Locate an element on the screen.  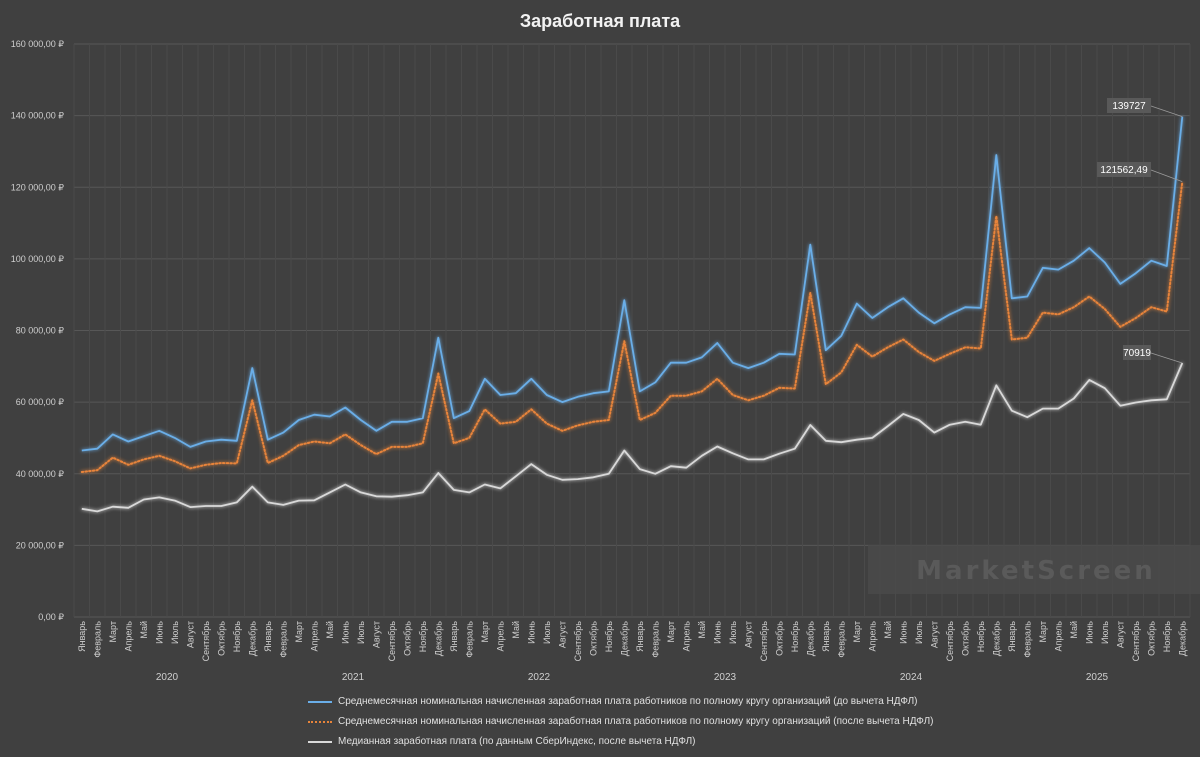
chart-title: Заработная плата is located at coordinates (600, 21).